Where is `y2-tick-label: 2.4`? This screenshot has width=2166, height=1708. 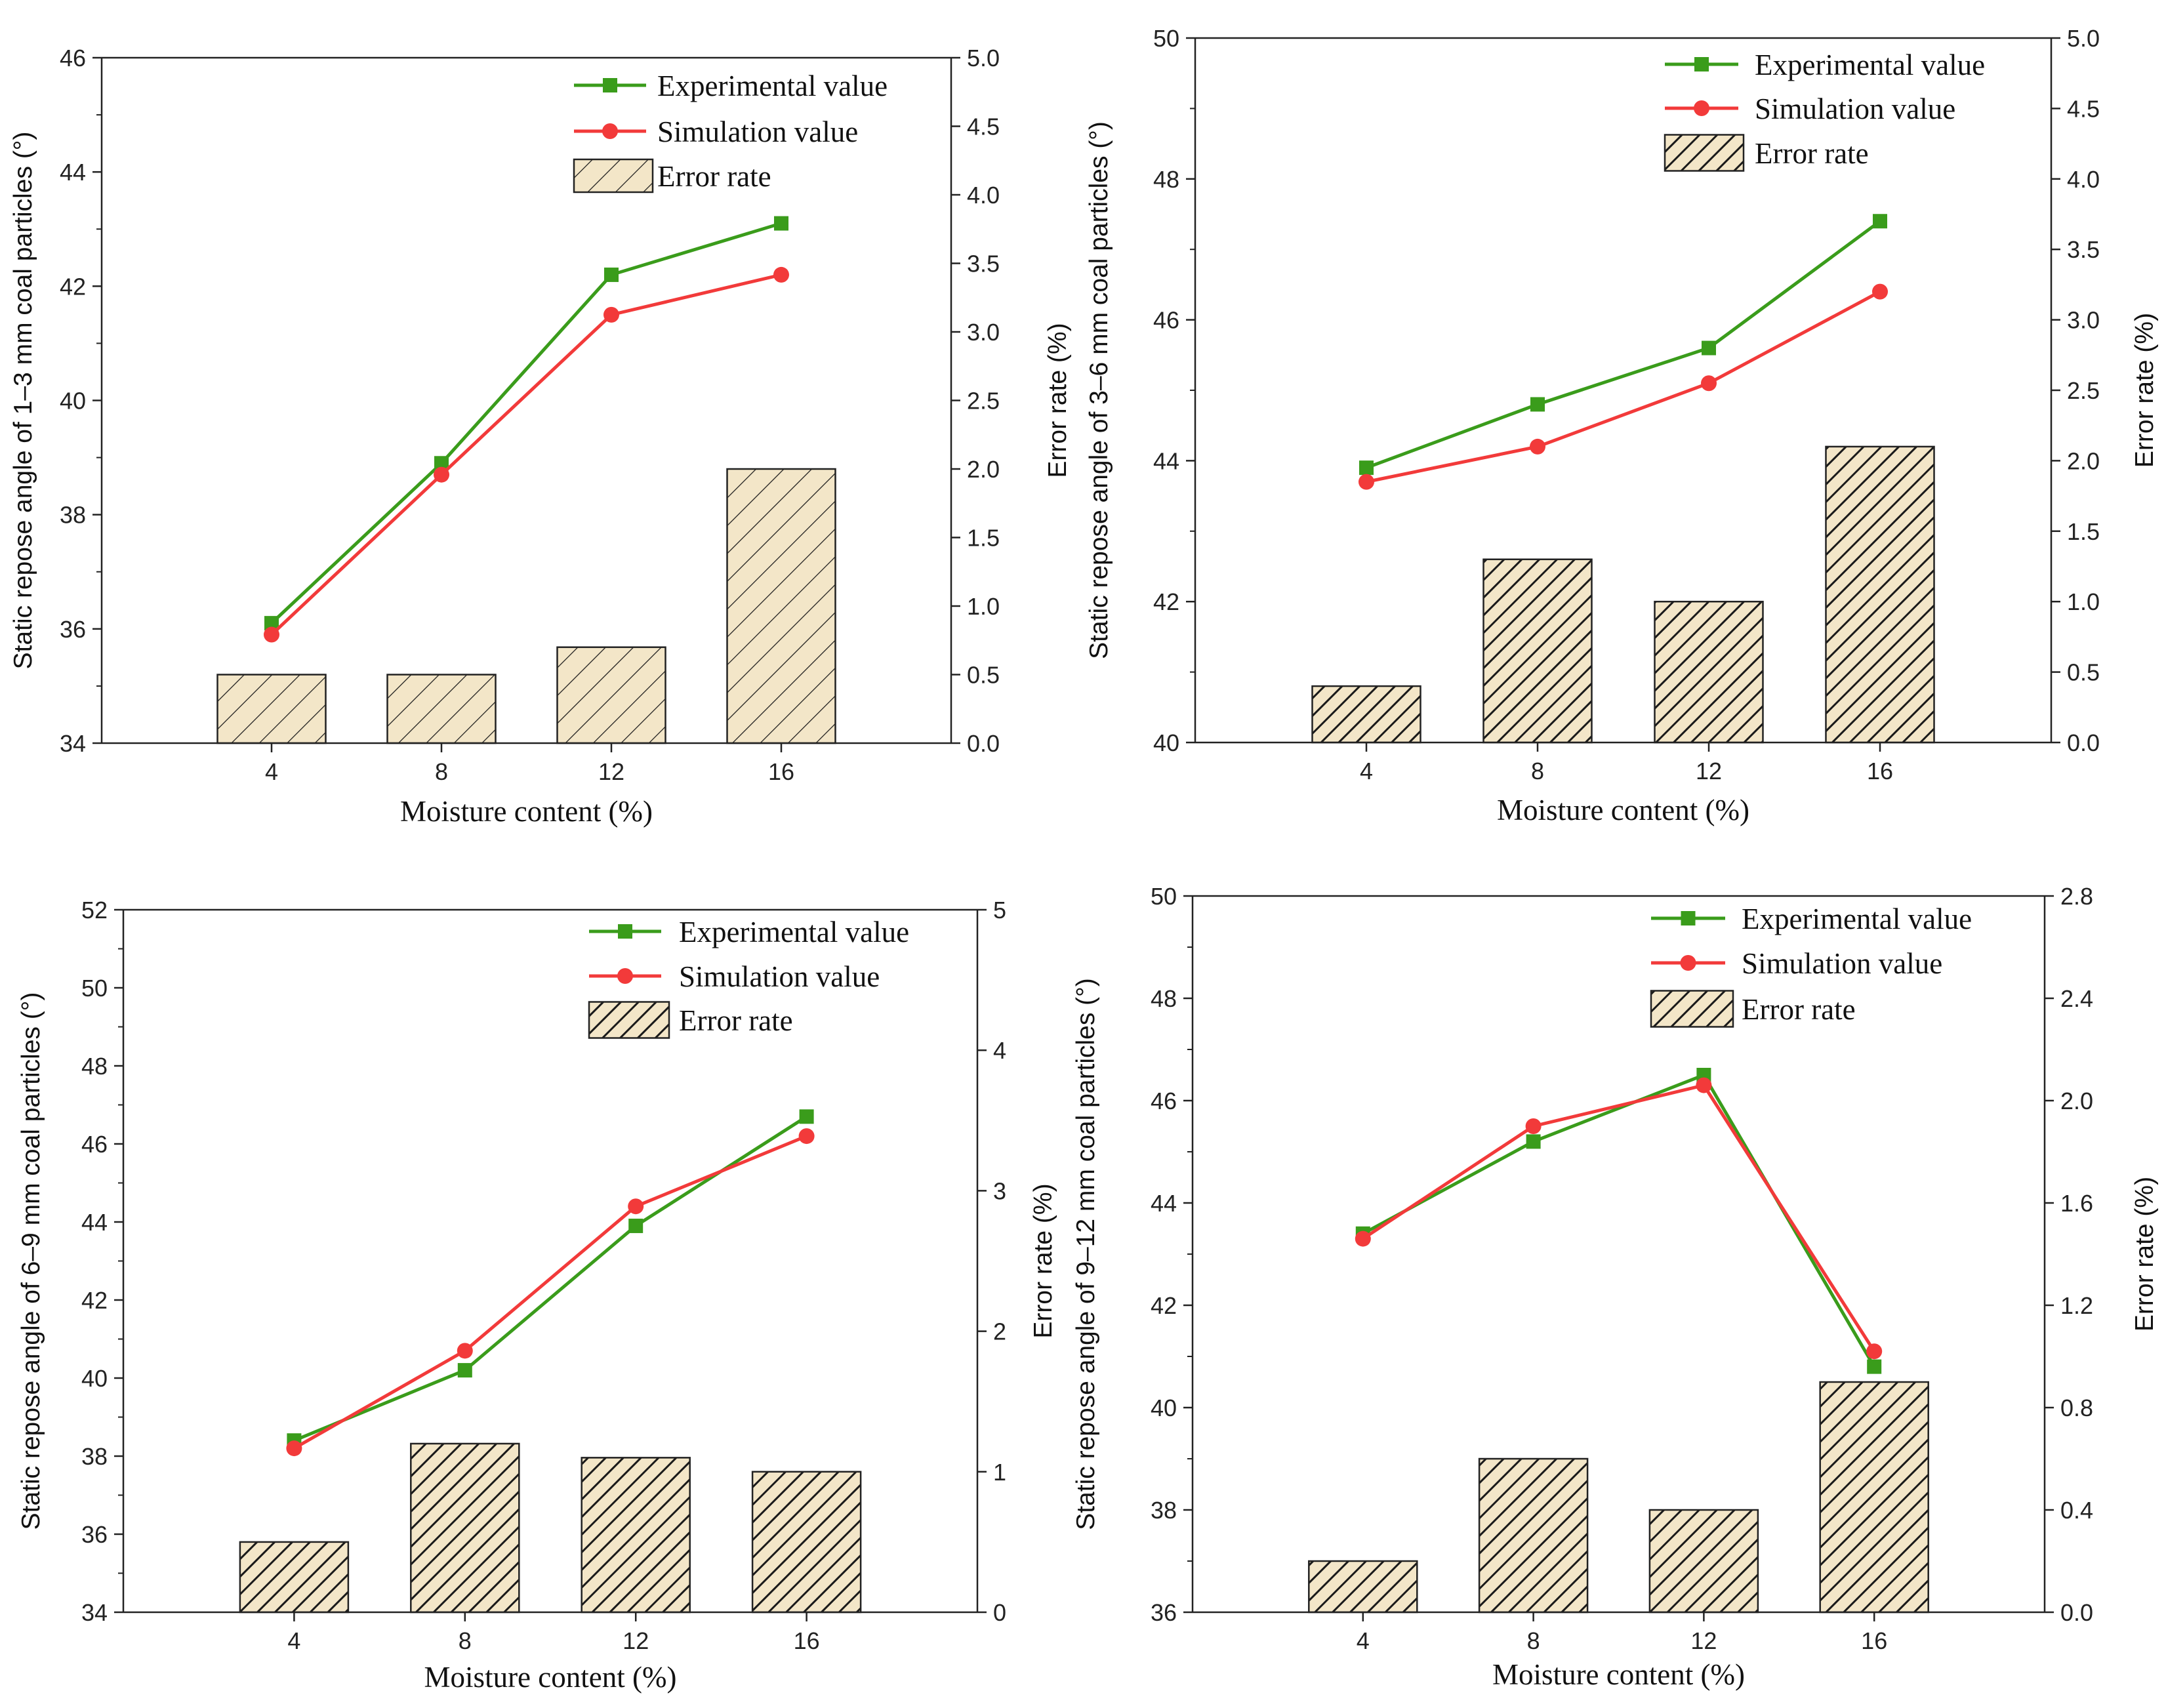
y2-tick-label: 2.4 is located at coordinates (2076, 998).